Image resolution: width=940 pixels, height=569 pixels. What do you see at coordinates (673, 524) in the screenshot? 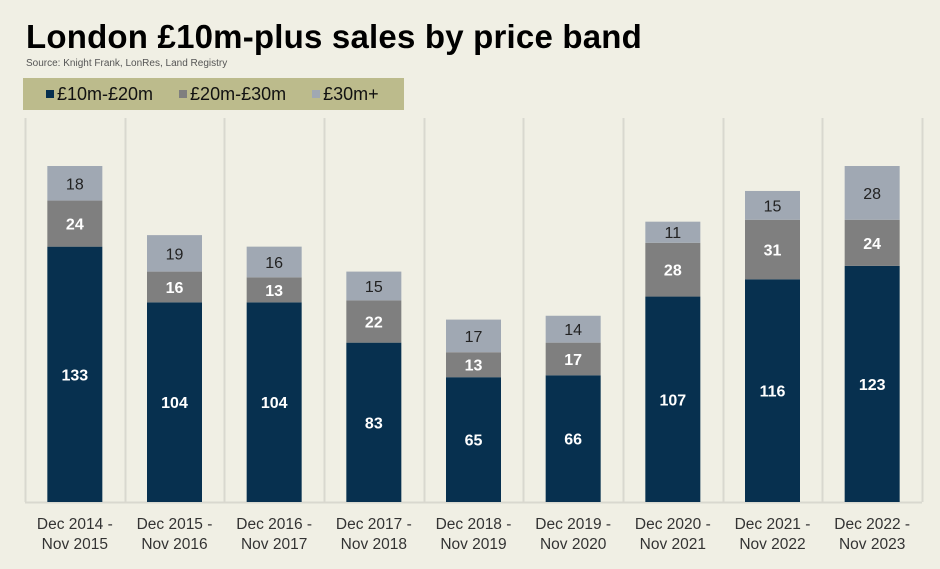
I see `x-tick-label: Dec 2020 -` at bounding box center [673, 524].